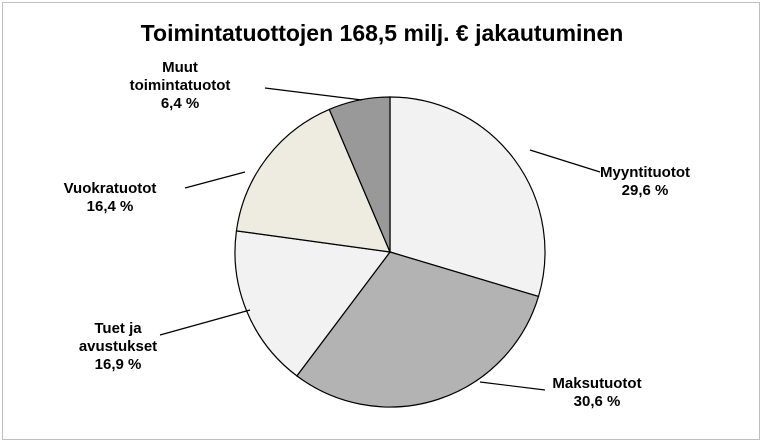  I want to click on slice-label: Myyntituotot 29,6 %, so click(645, 182).